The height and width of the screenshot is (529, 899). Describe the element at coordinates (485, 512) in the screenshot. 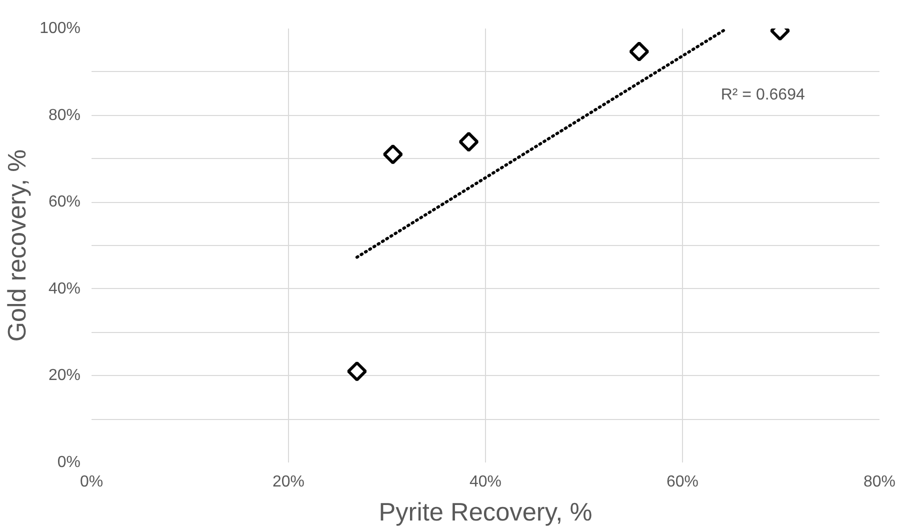

I see `x-axis-title: Pyrite Recovery, %` at that location.